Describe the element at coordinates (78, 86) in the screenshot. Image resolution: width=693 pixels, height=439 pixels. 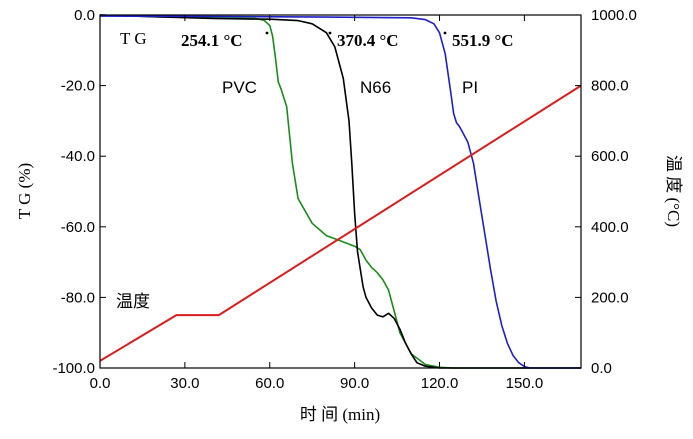
I see `y-left-tick-label: -20.0` at that location.